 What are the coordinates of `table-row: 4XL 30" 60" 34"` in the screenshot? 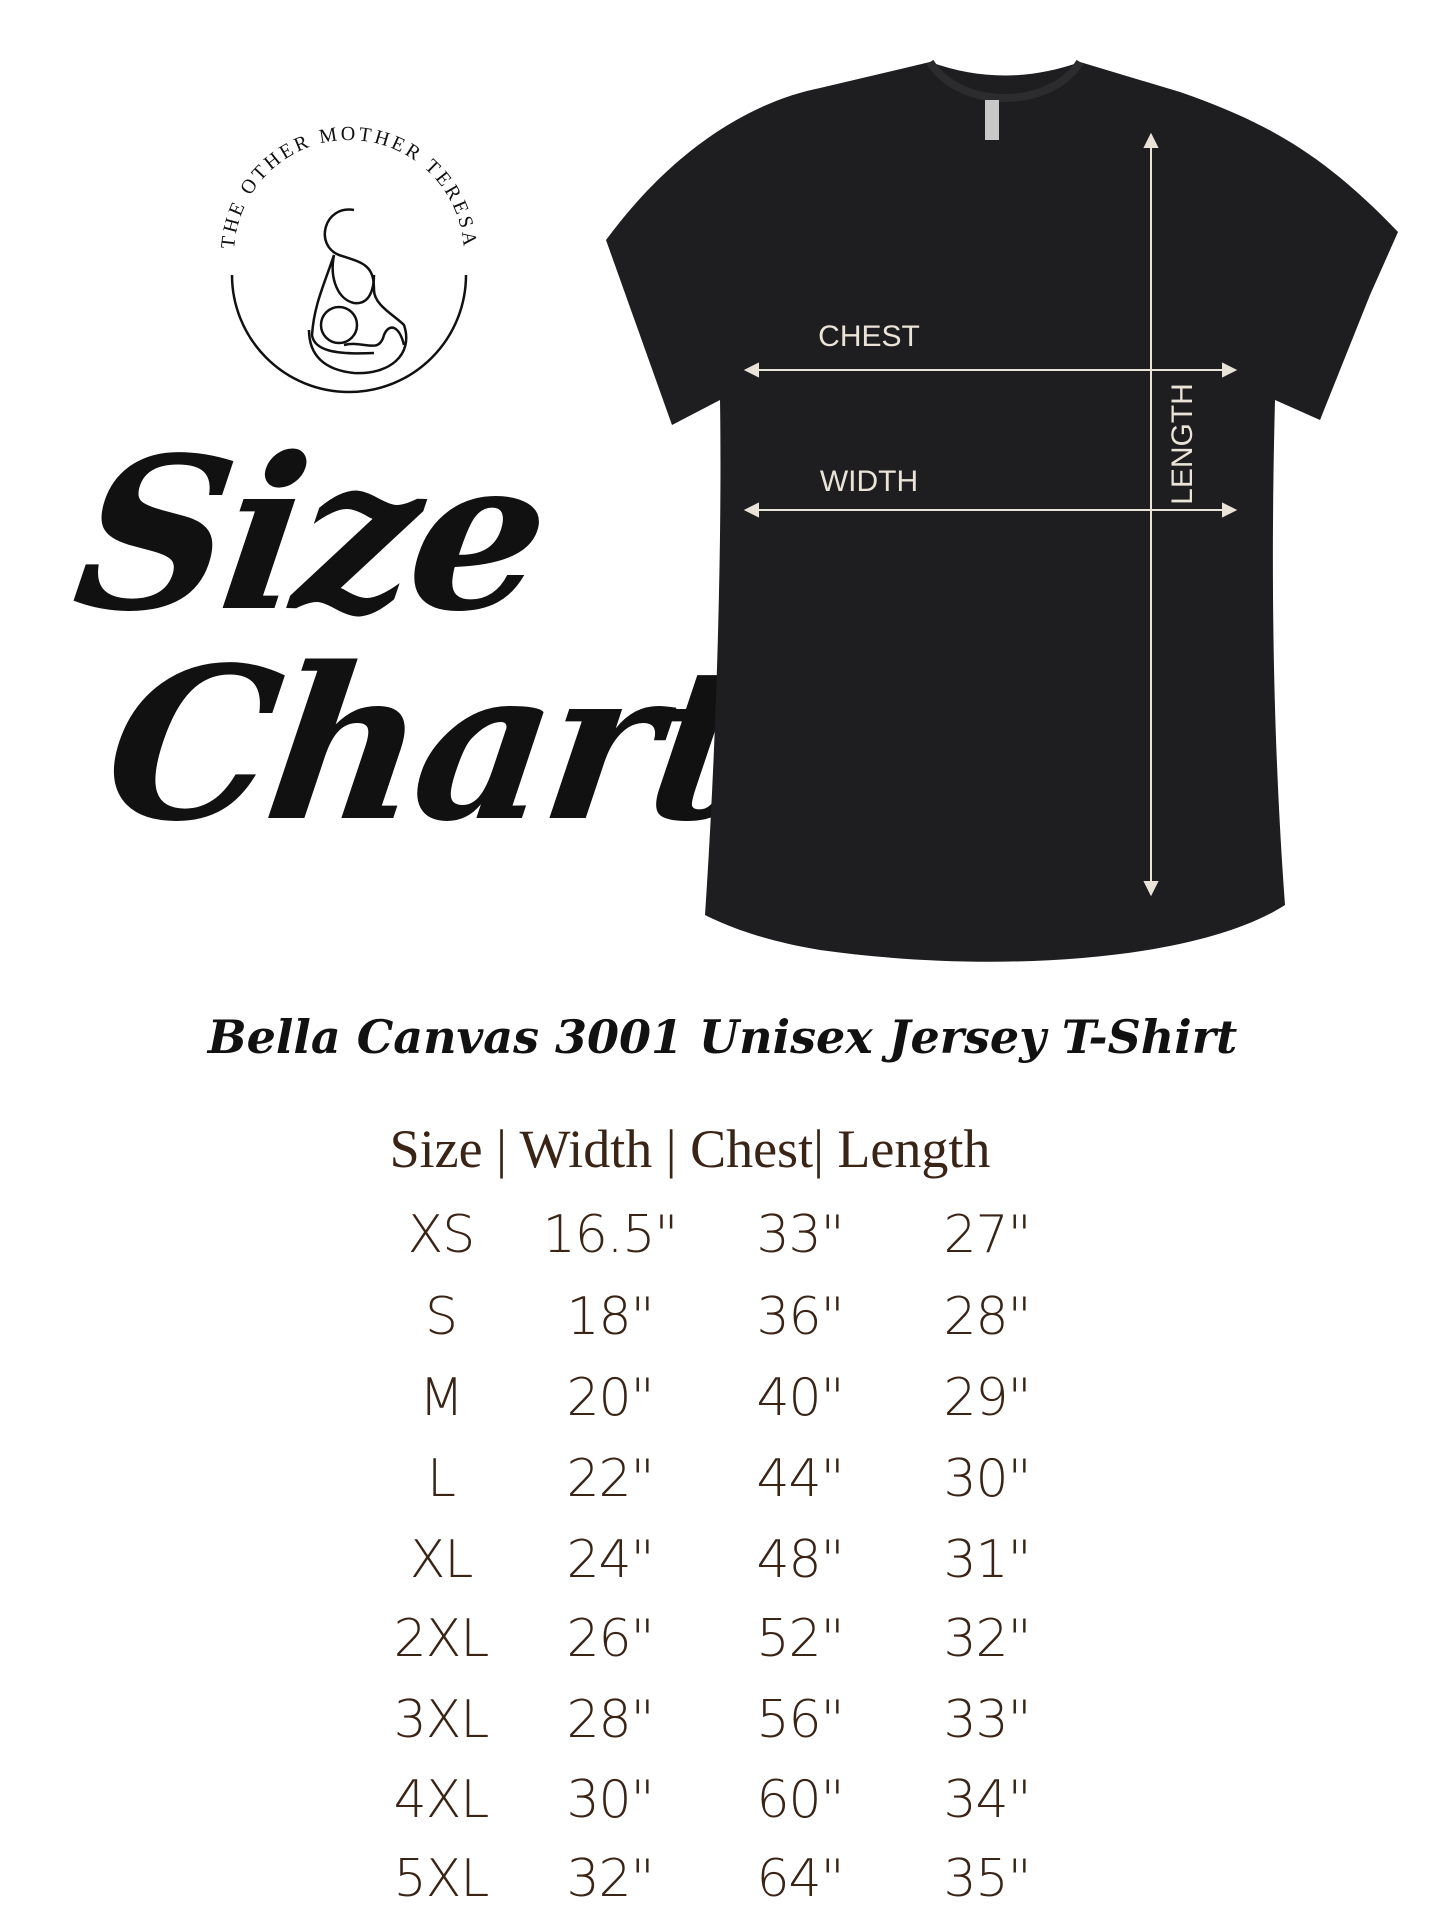 It's located at (722, 1810).